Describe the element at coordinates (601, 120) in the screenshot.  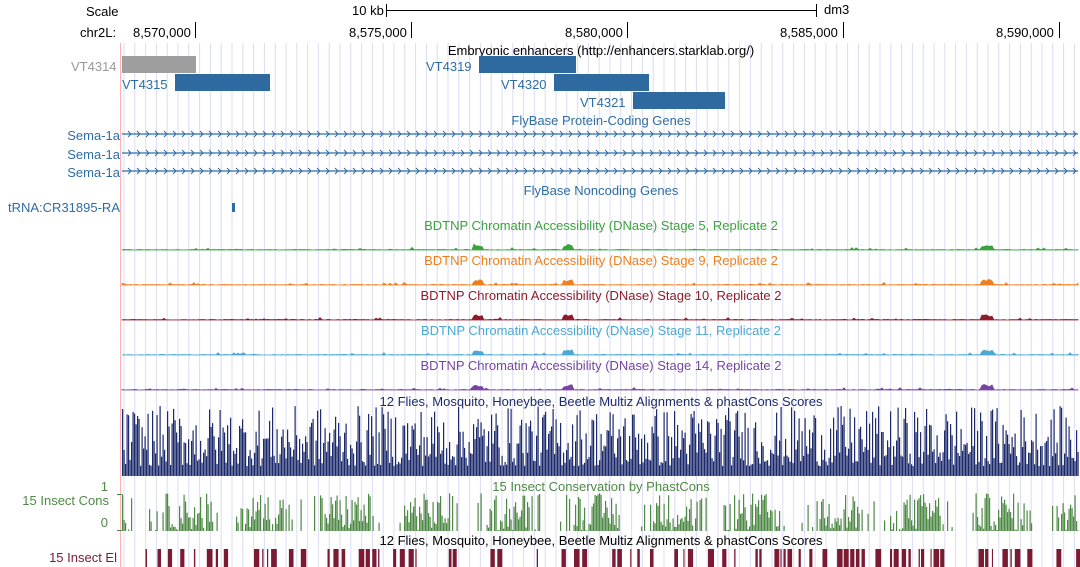
I see `track-title-protein-genes: FlyBase Protein-Coding Genes` at that location.